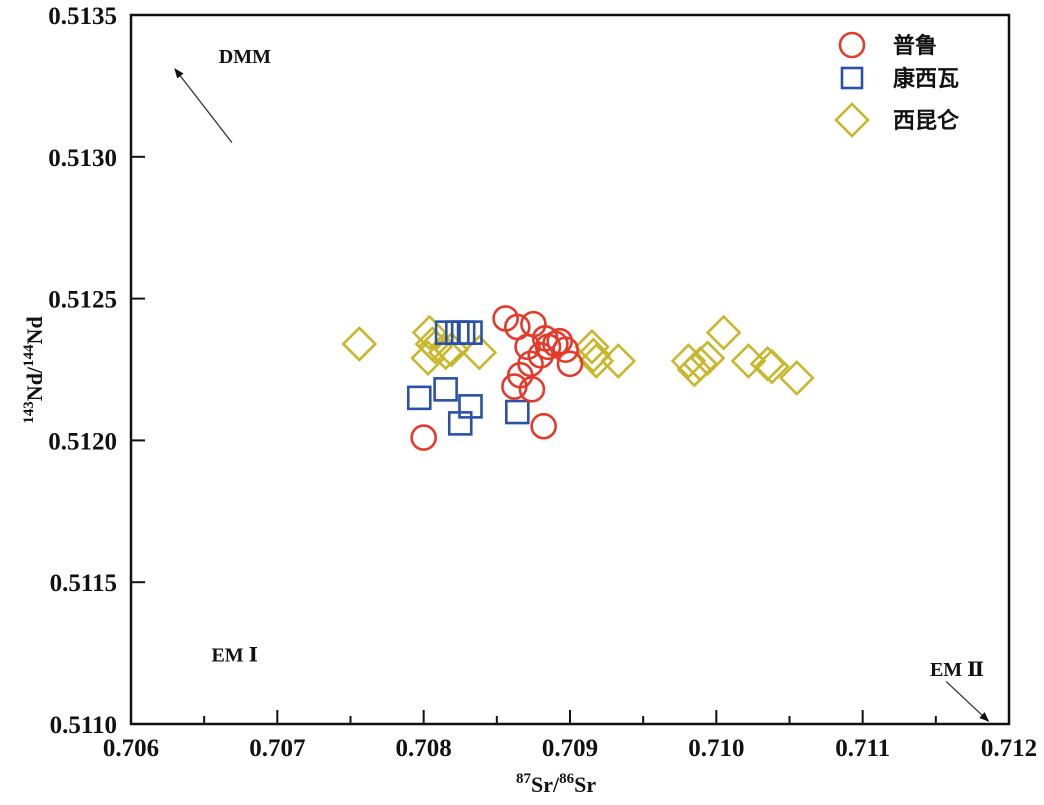 This screenshot has width=1044, height=805. Describe the element at coordinates (34, 330) in the screenshot. I see `y-title-part2: Nd` at that location.